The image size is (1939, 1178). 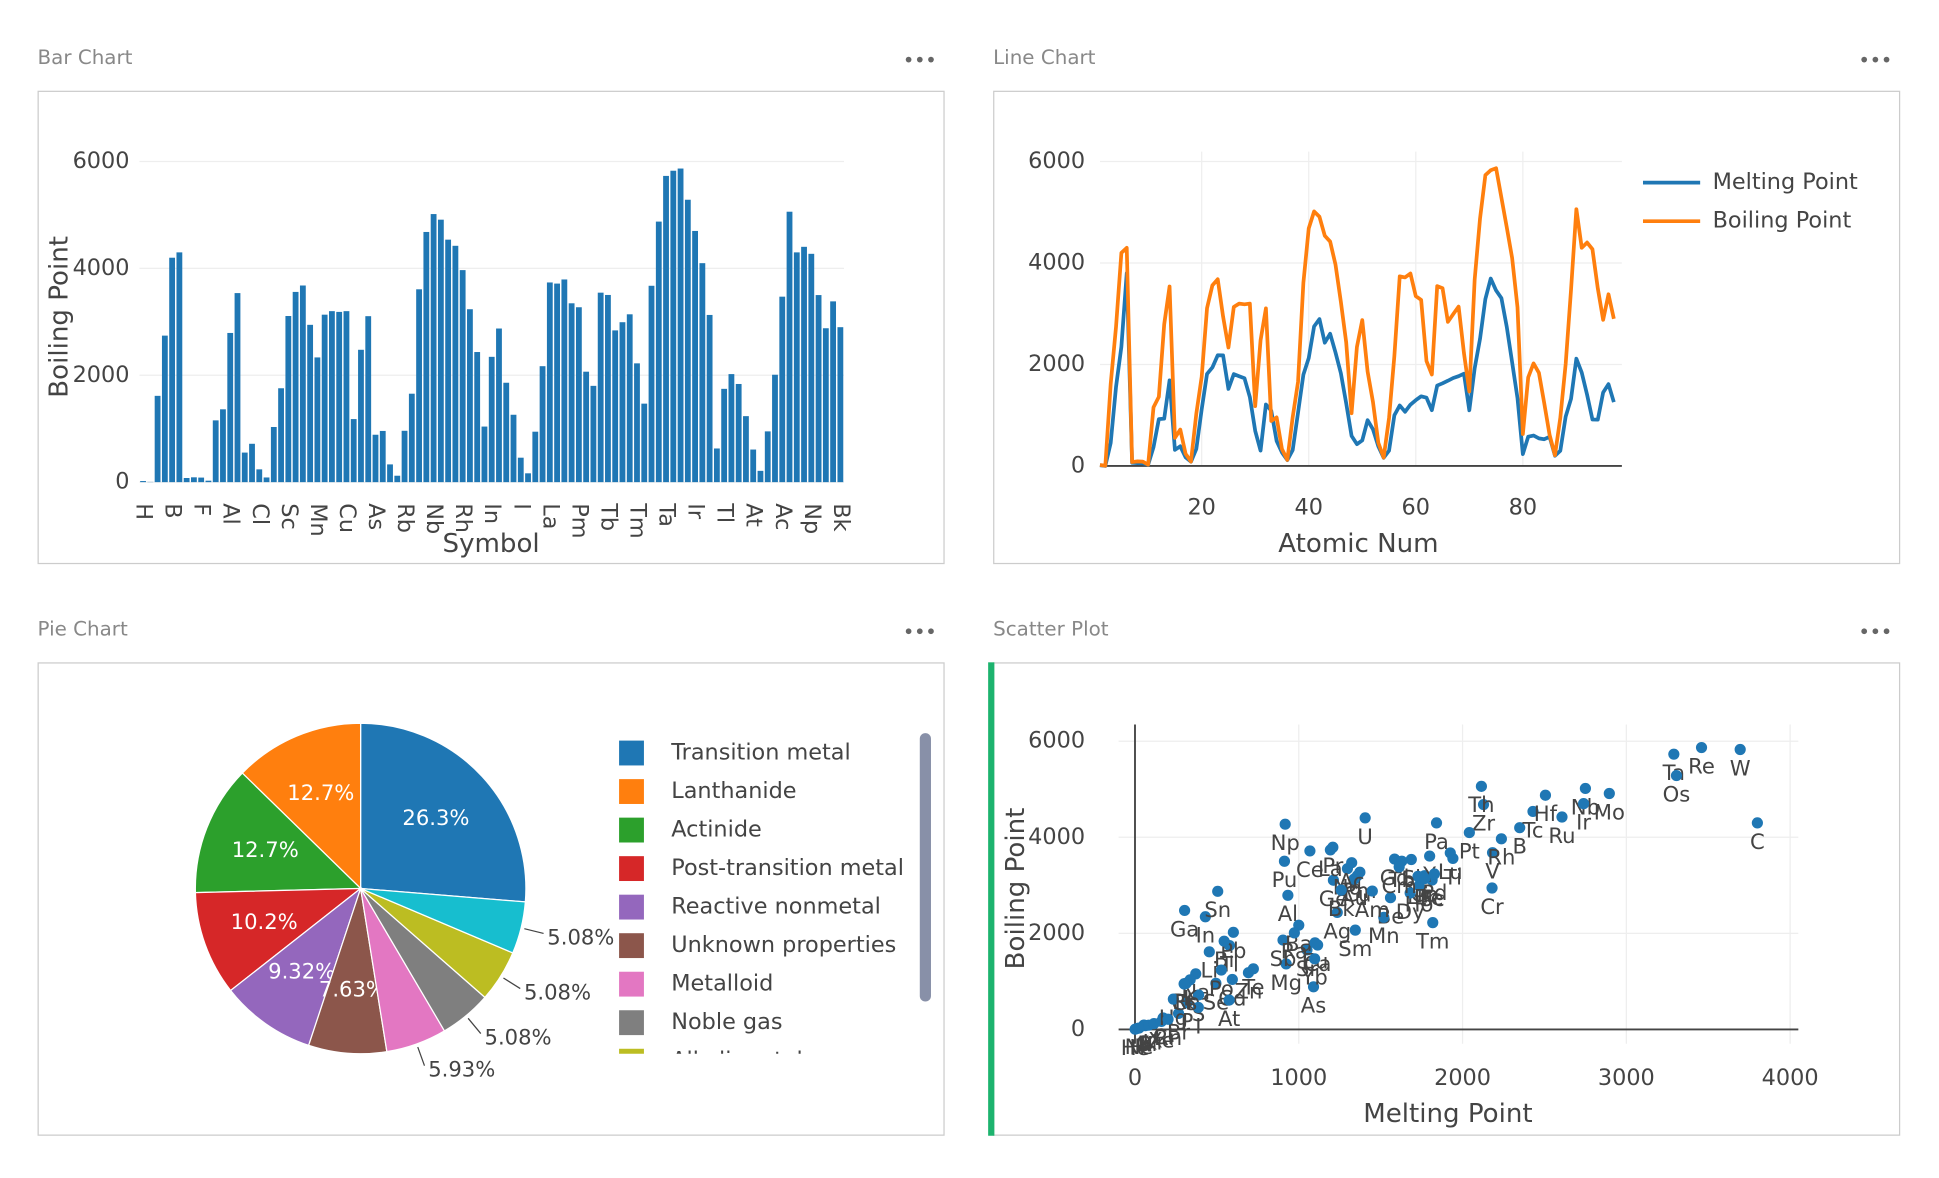 What do you see at coordinates (716, 830) in the screenshot?
I see `legend-label: Actinide` at bounding box center [716, 830].